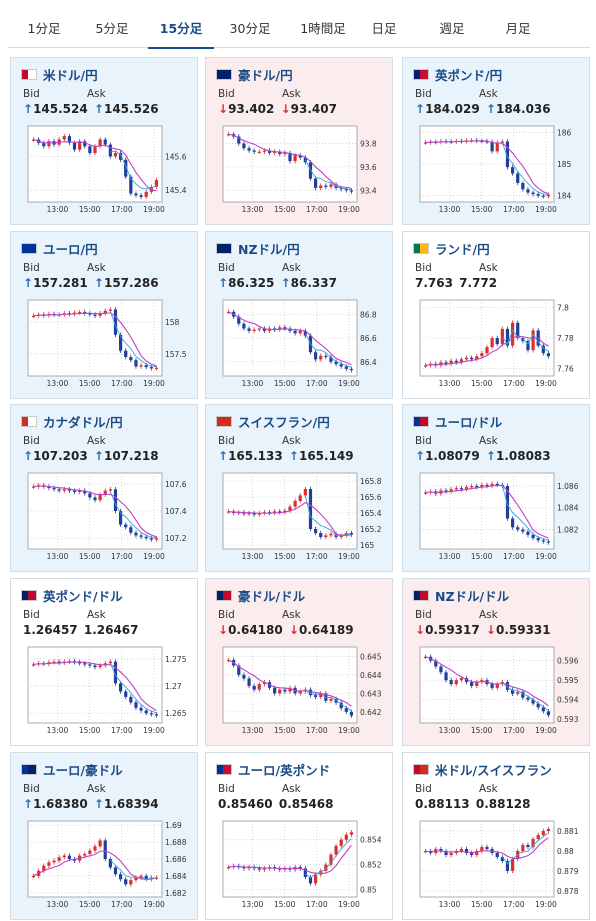  I want to click on y-tick-label: 165.8, so click(371, 481).